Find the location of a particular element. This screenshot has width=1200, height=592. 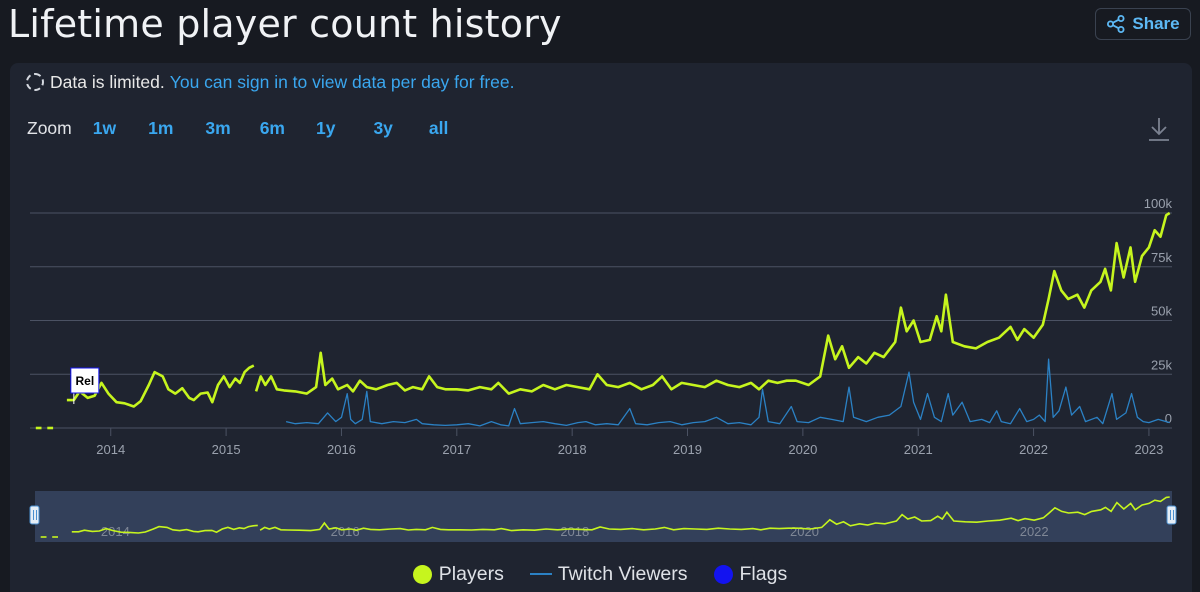

flags-legend-dot is located at coordinates (723, 574).